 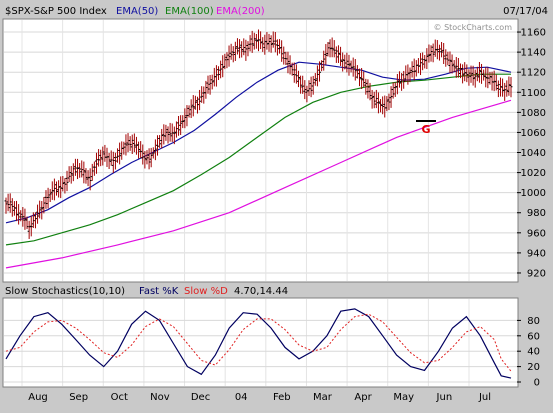 What do you see at coordinates (160, 397) in the screenshot?
I see `month-label: Nov` at bounding box center [160, 397].